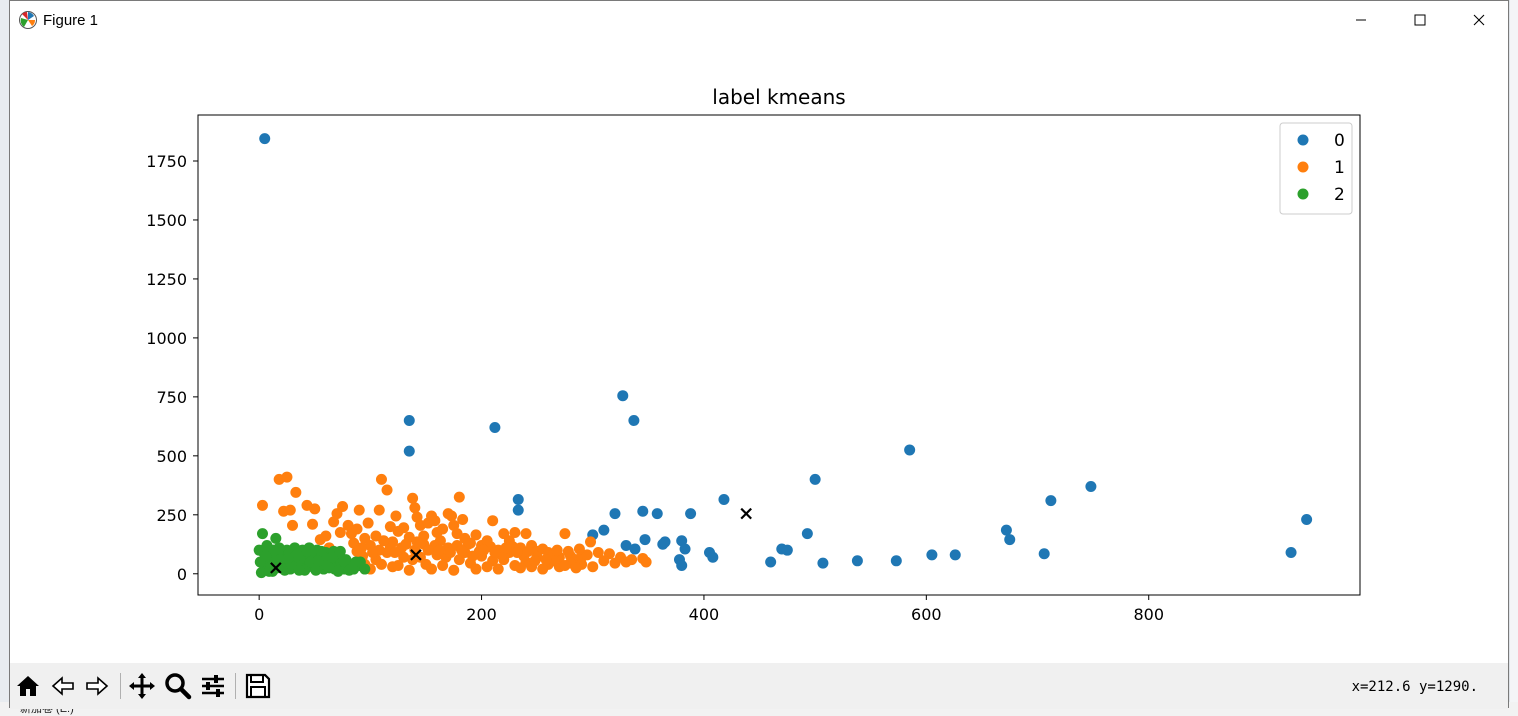 The width and height of the screenshot is (1518, 716). I want to click on x-tick-label: 0, so click(259, 614).